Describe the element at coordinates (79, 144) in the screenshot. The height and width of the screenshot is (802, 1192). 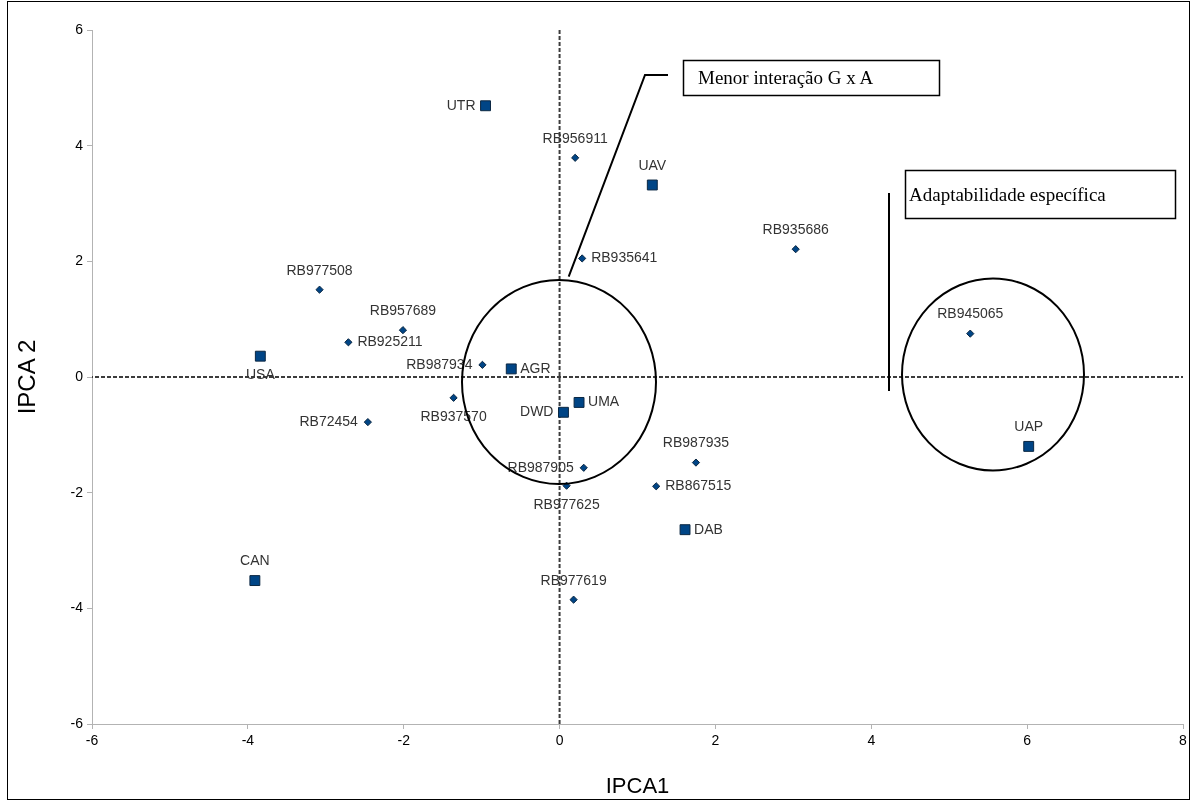
I see `y-tick-label: 4` at that location.